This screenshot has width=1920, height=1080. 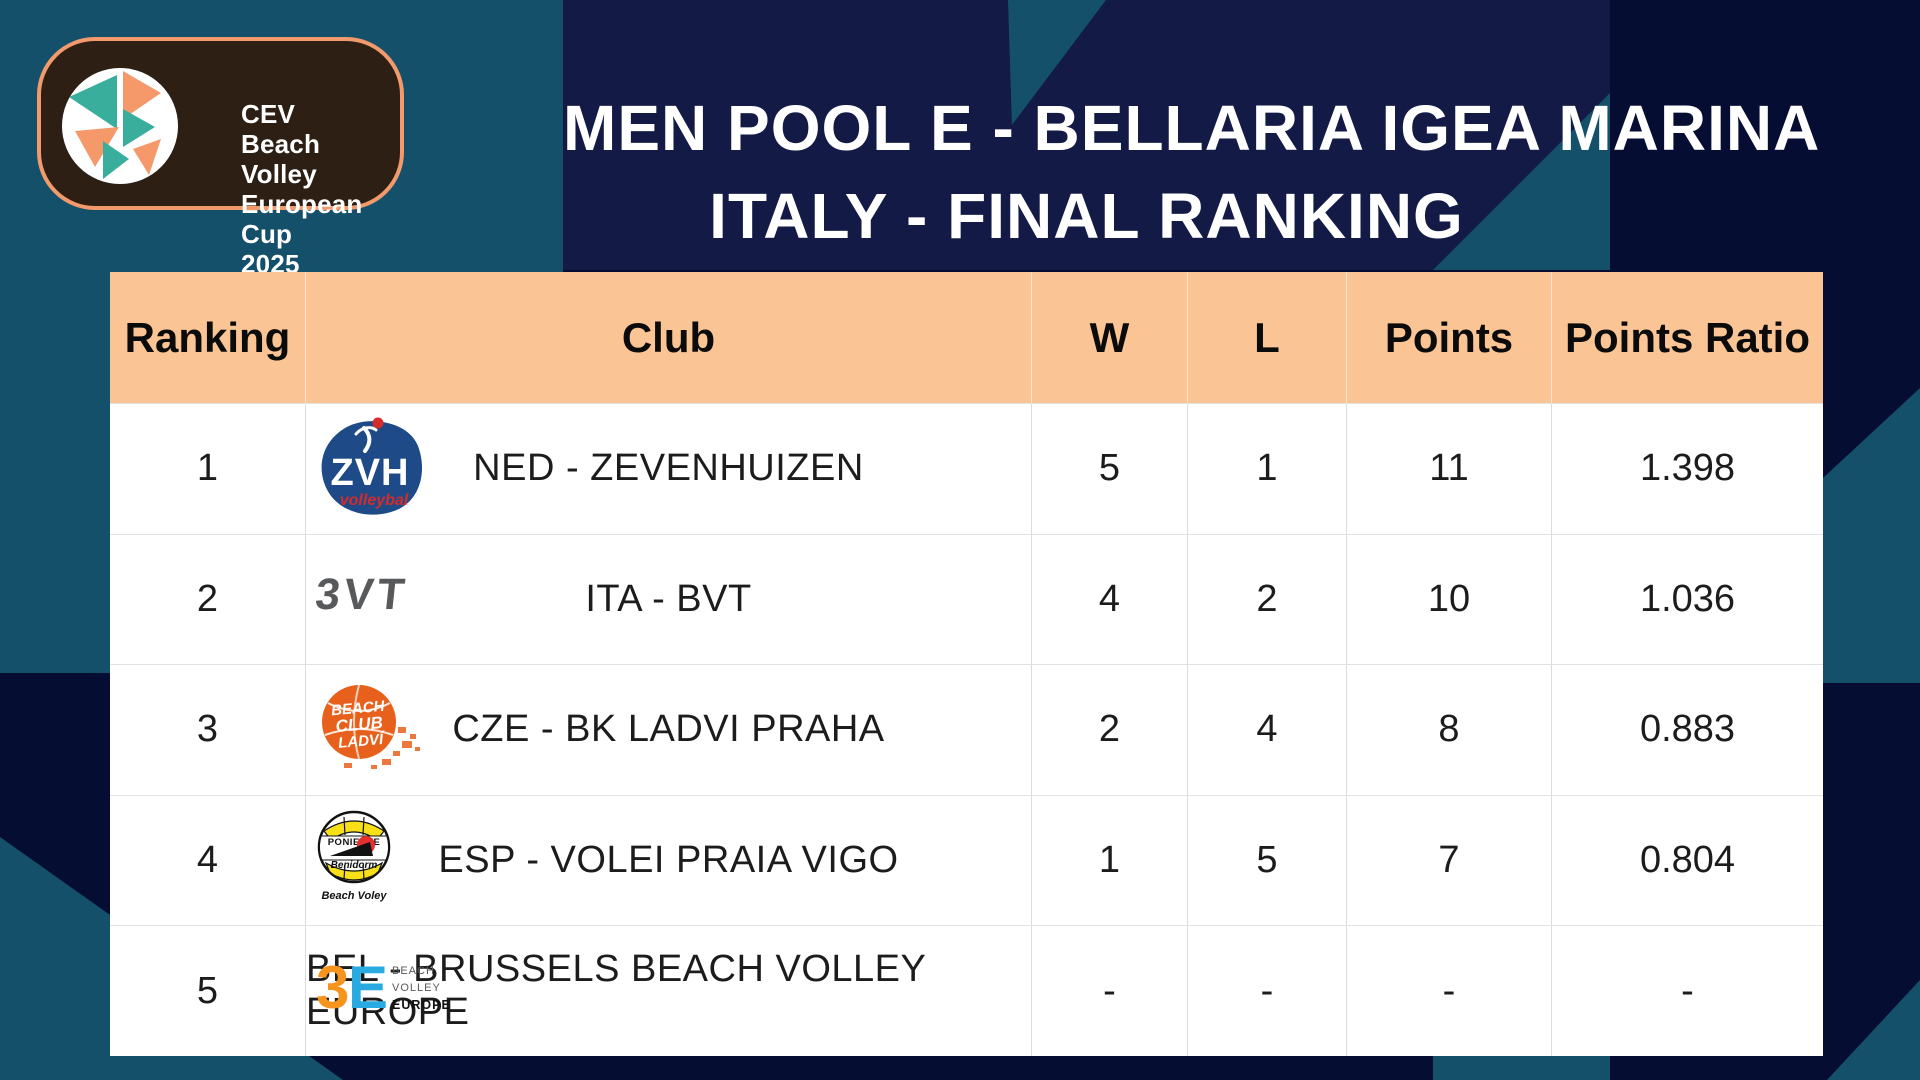 What do you see at coordinates (208, 730) in the screenshot?
I see `rank-value: 3` at bounding box center [208, 730].